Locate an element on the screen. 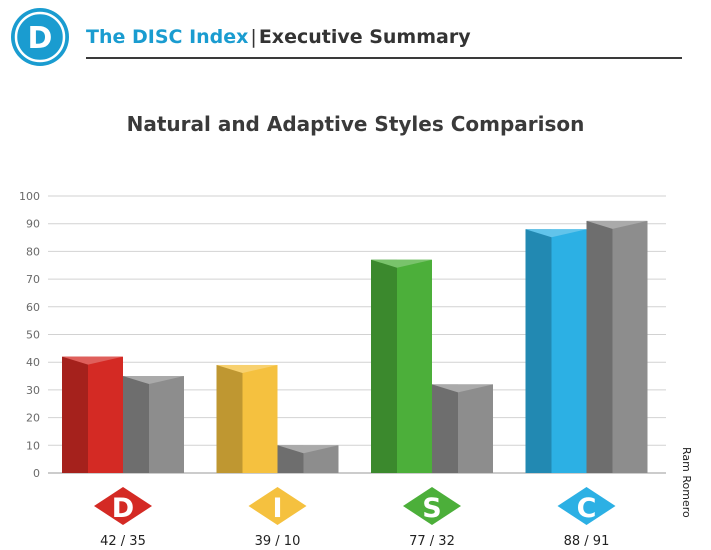 The width and height of the screenshot is (711, 550). y-tick-label: 60 is located at coordinates (33, 307).